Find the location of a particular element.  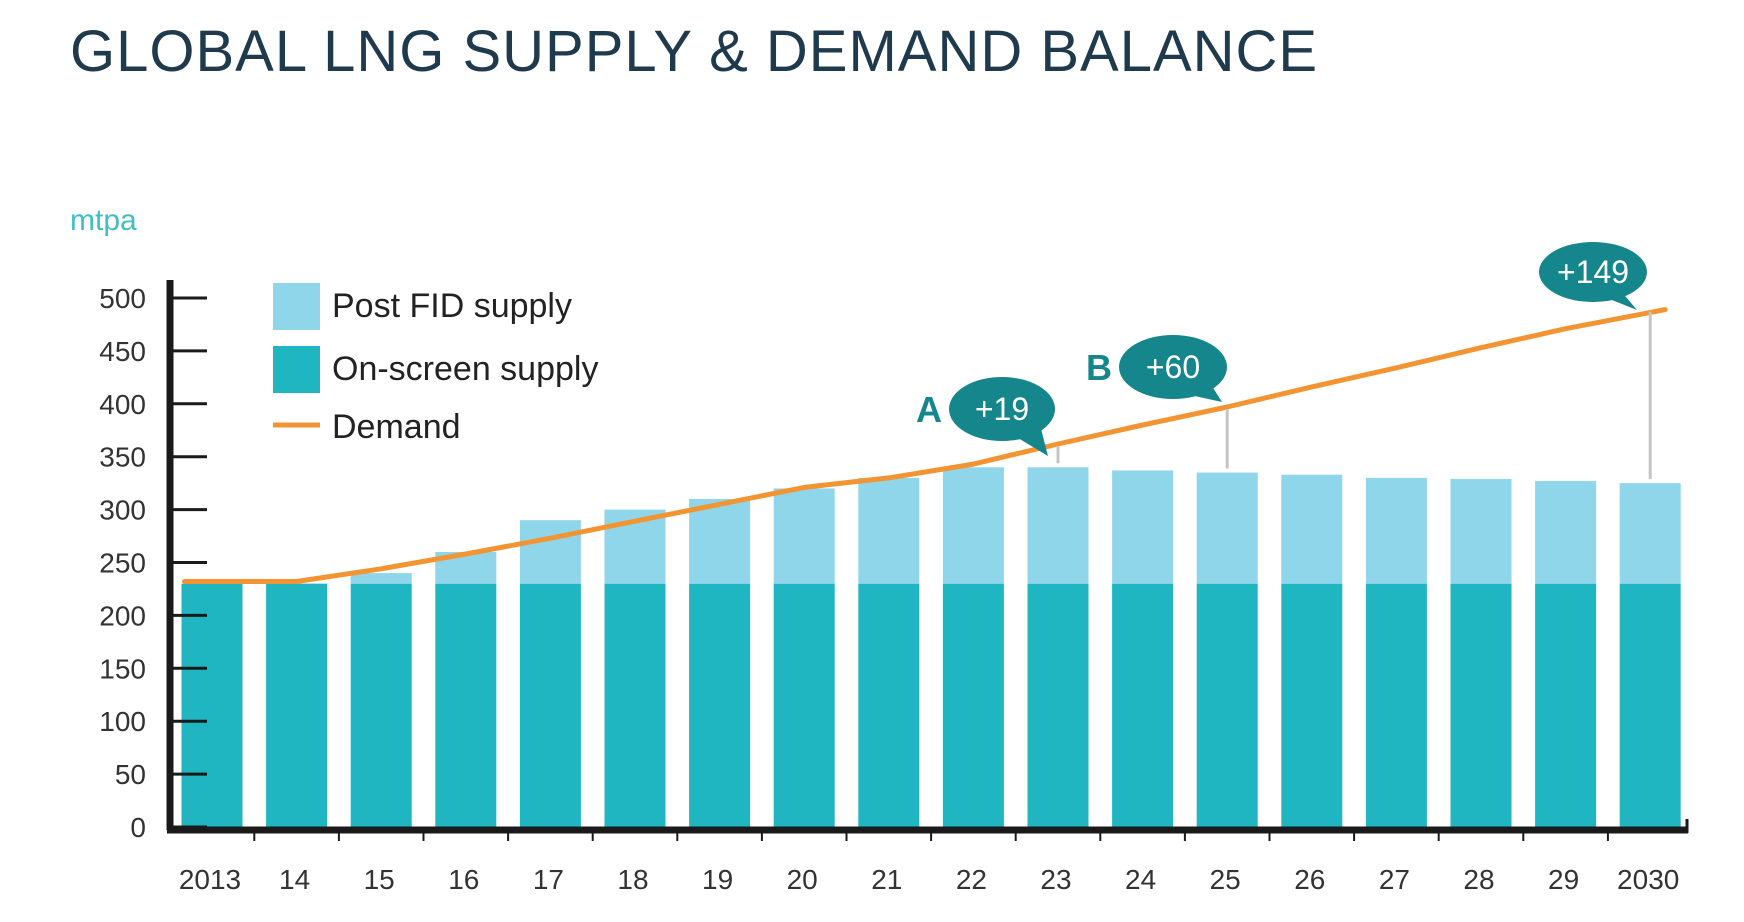

annotation-value-B: +60 is located at coordinates (1173, 367).